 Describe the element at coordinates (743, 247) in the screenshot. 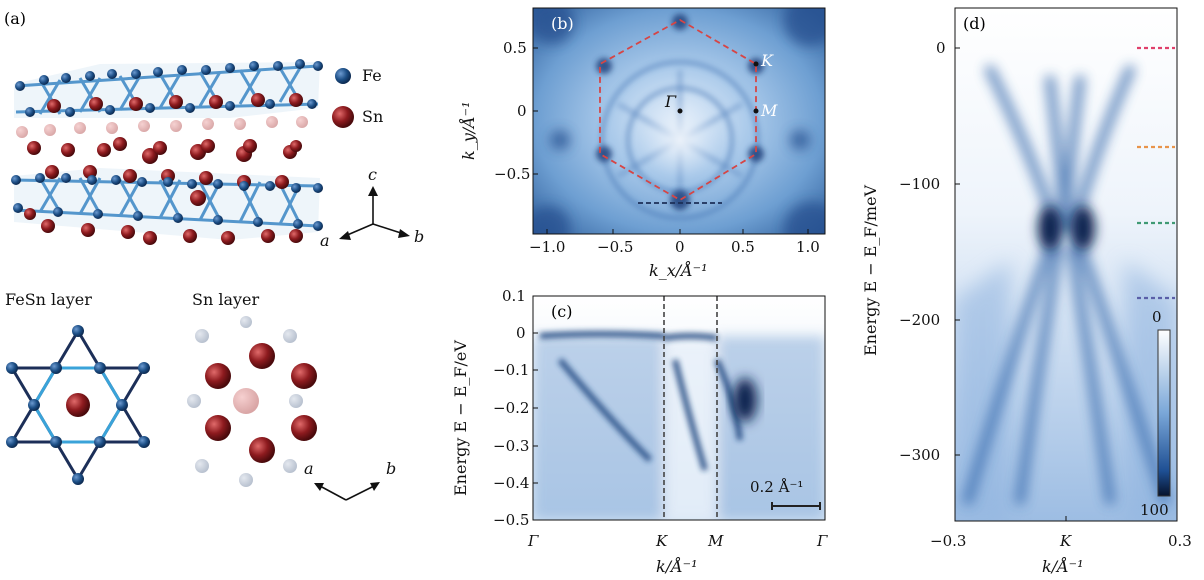

I see `b-xtick-3: 0.5` at that location.